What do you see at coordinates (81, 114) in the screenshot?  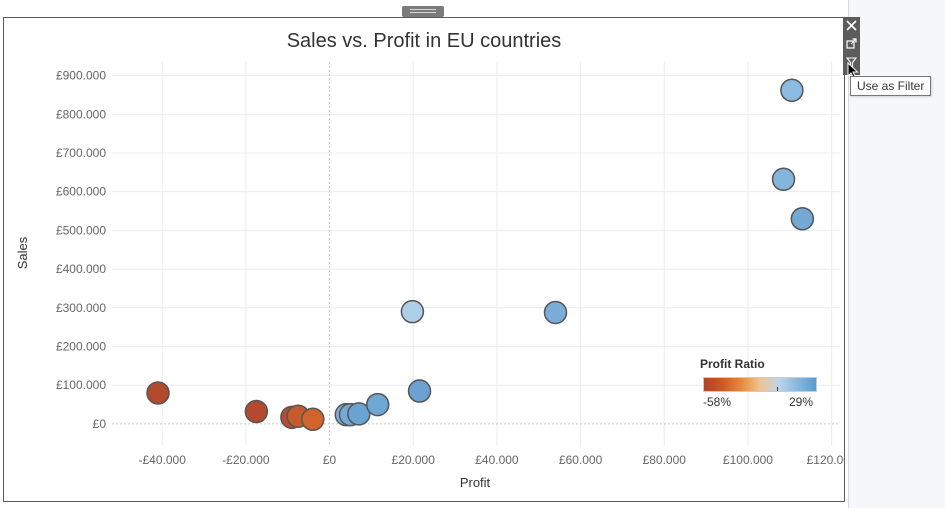 I see `y-tick-label: £800.000` at bounding box center [81, 114].